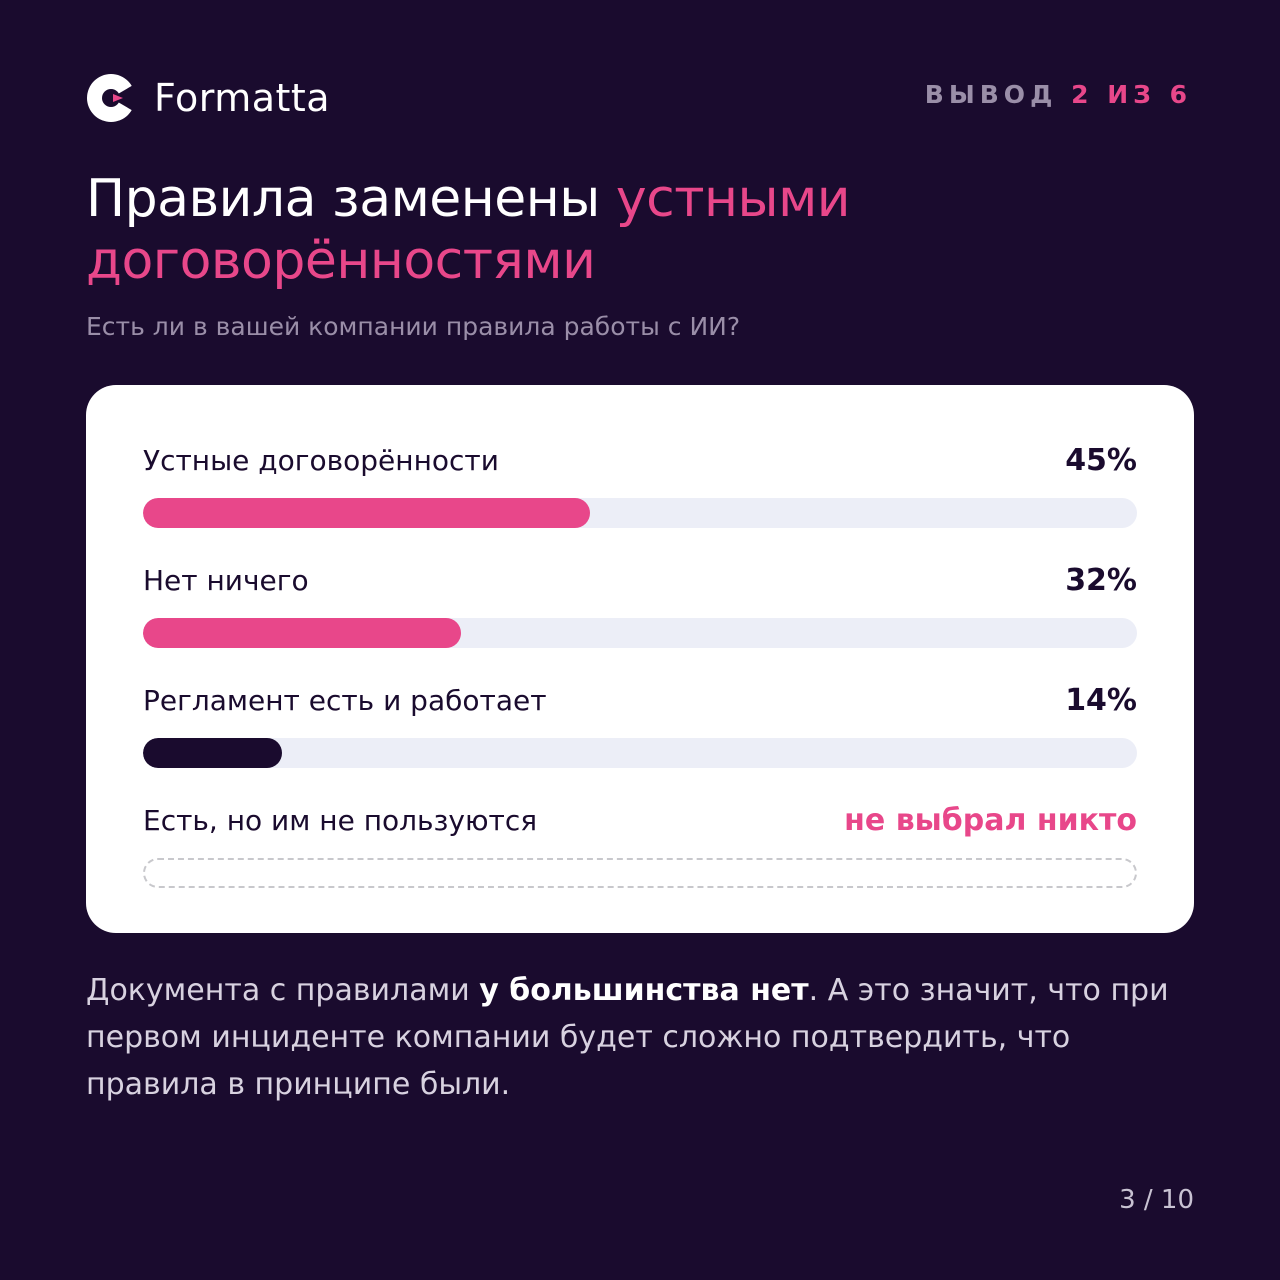 Image resolution: width=1280 pixels, height=1280 pixels. I want to click on bar-row: Нет ничего 32%, so click(640, 604).